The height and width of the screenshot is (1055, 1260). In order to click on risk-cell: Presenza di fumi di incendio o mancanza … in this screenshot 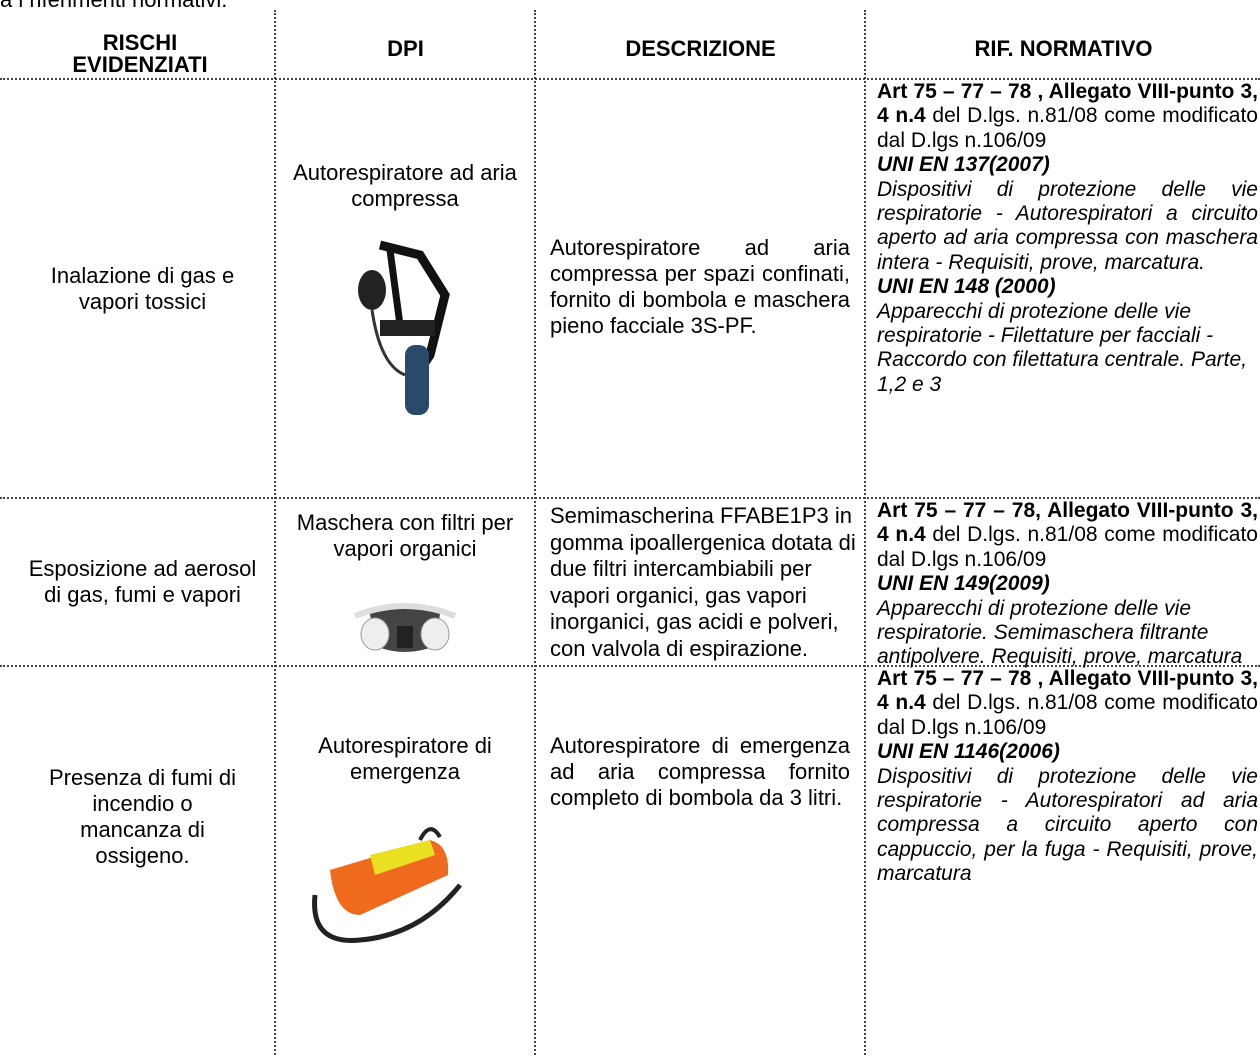, I will do `click(142, 816)`.